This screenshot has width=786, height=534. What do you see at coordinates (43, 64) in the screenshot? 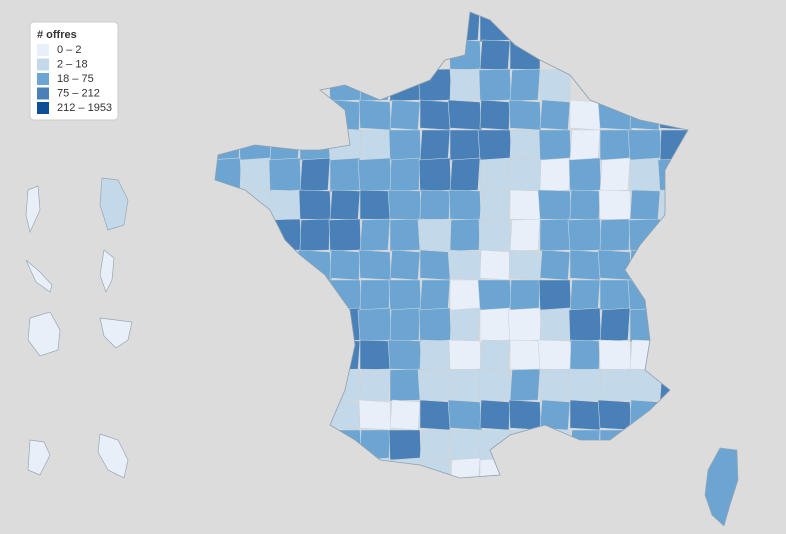
I see `legend-swatch` at bounding box center [43, 64].